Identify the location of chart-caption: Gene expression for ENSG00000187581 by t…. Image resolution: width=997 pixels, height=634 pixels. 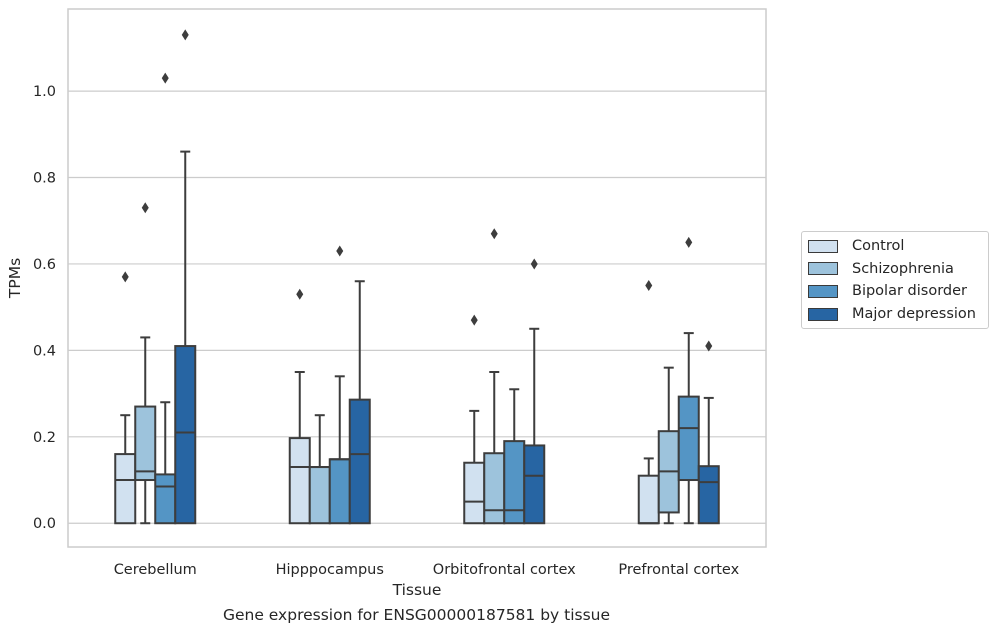
(416, 615).